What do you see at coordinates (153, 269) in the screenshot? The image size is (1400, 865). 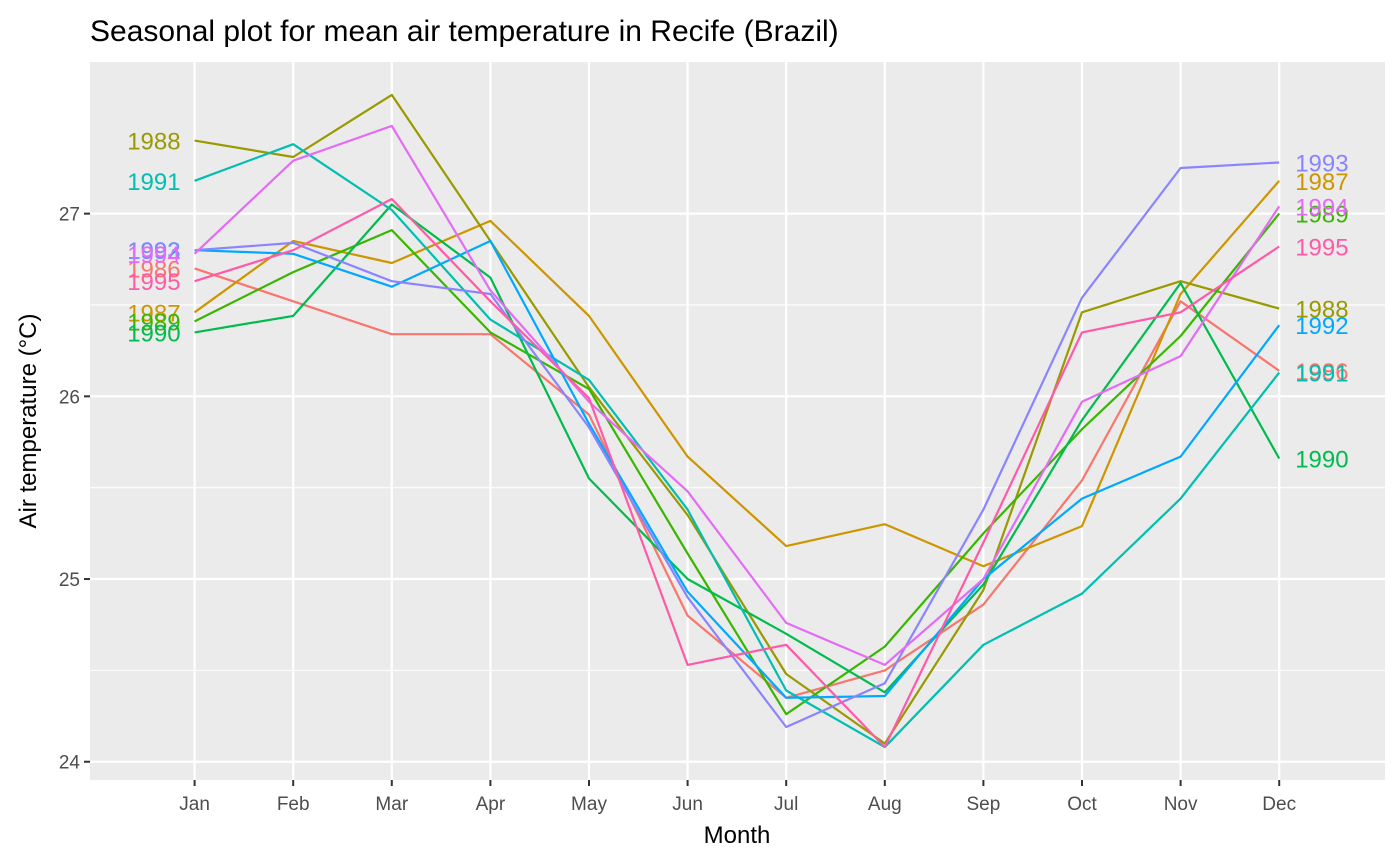 I see `year-label-start-1986: 1986` at bounding box center [153, 269].